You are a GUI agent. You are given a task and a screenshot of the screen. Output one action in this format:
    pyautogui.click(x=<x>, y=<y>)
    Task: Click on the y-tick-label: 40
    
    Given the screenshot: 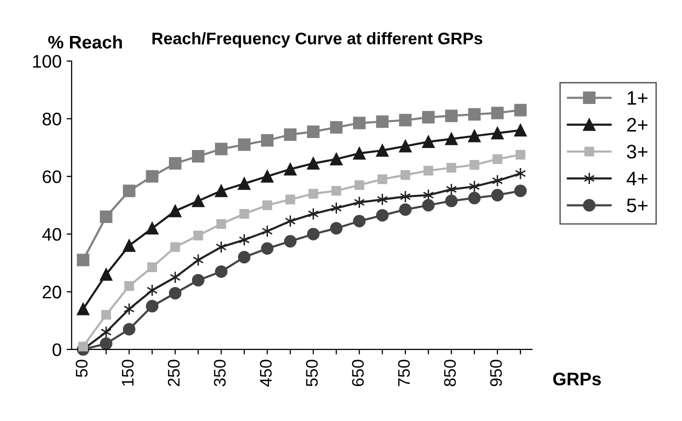 What is the action you would take?
    pyautogui.click(x=52, y=234)
    